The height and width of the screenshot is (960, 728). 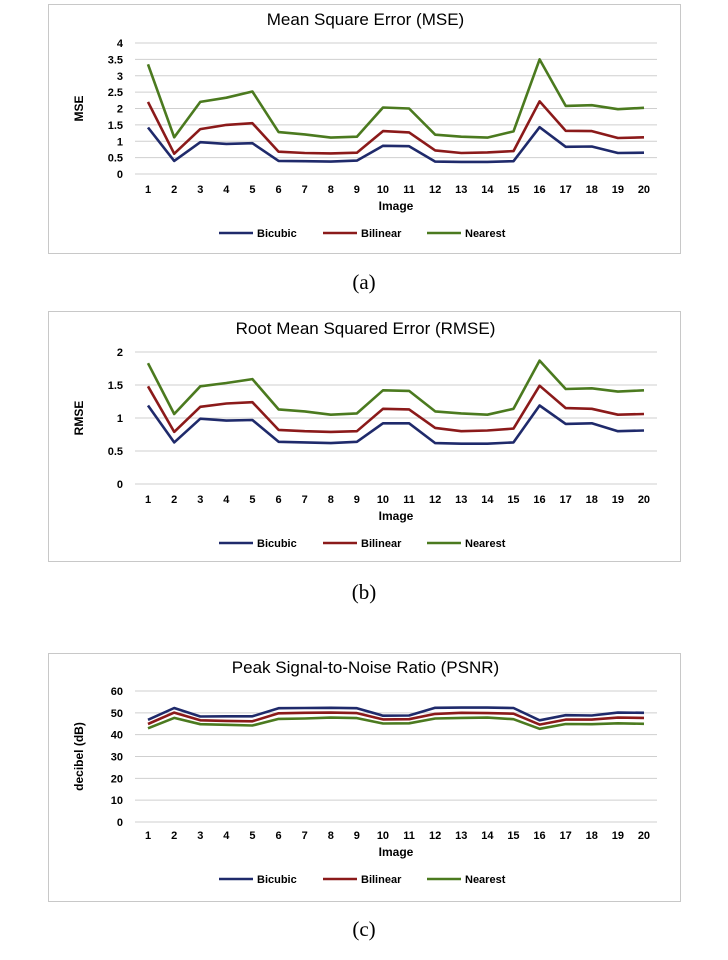 I want to click on chart3-xtick-label: 3, so click(x=200, y=836).